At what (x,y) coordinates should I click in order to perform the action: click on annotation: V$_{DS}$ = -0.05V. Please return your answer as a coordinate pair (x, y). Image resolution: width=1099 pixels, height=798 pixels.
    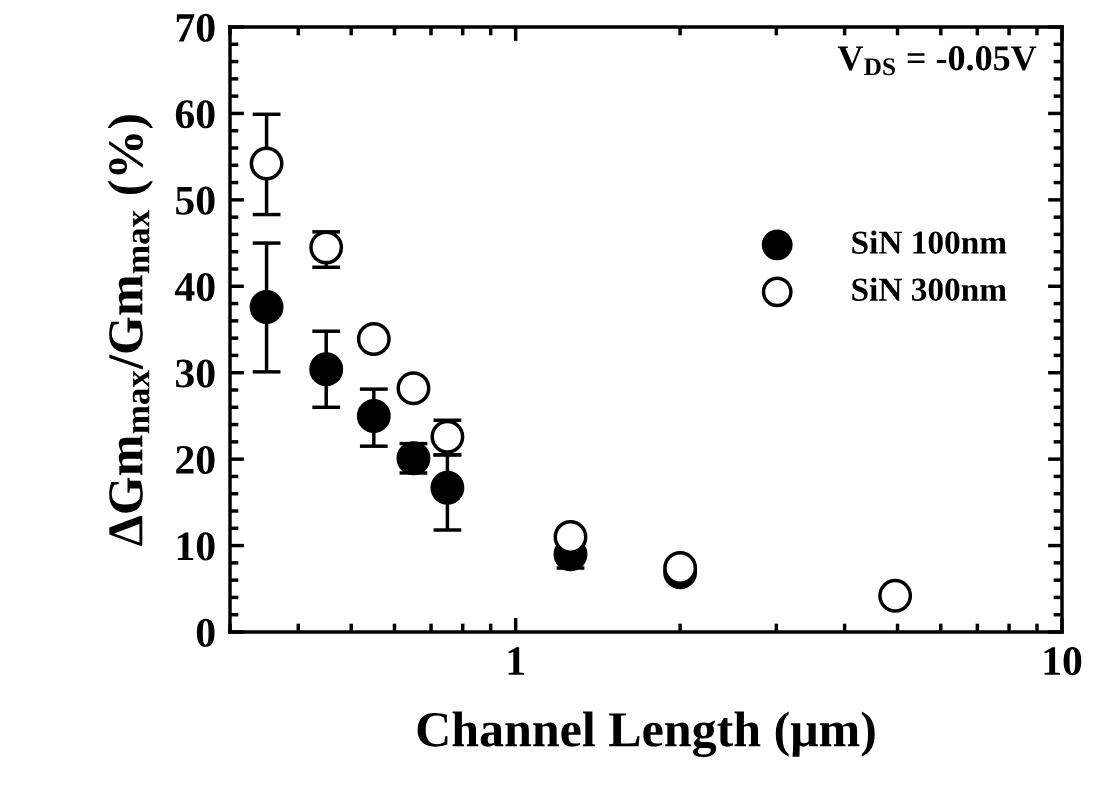
    Looking at the image, I should click on (937, 61).